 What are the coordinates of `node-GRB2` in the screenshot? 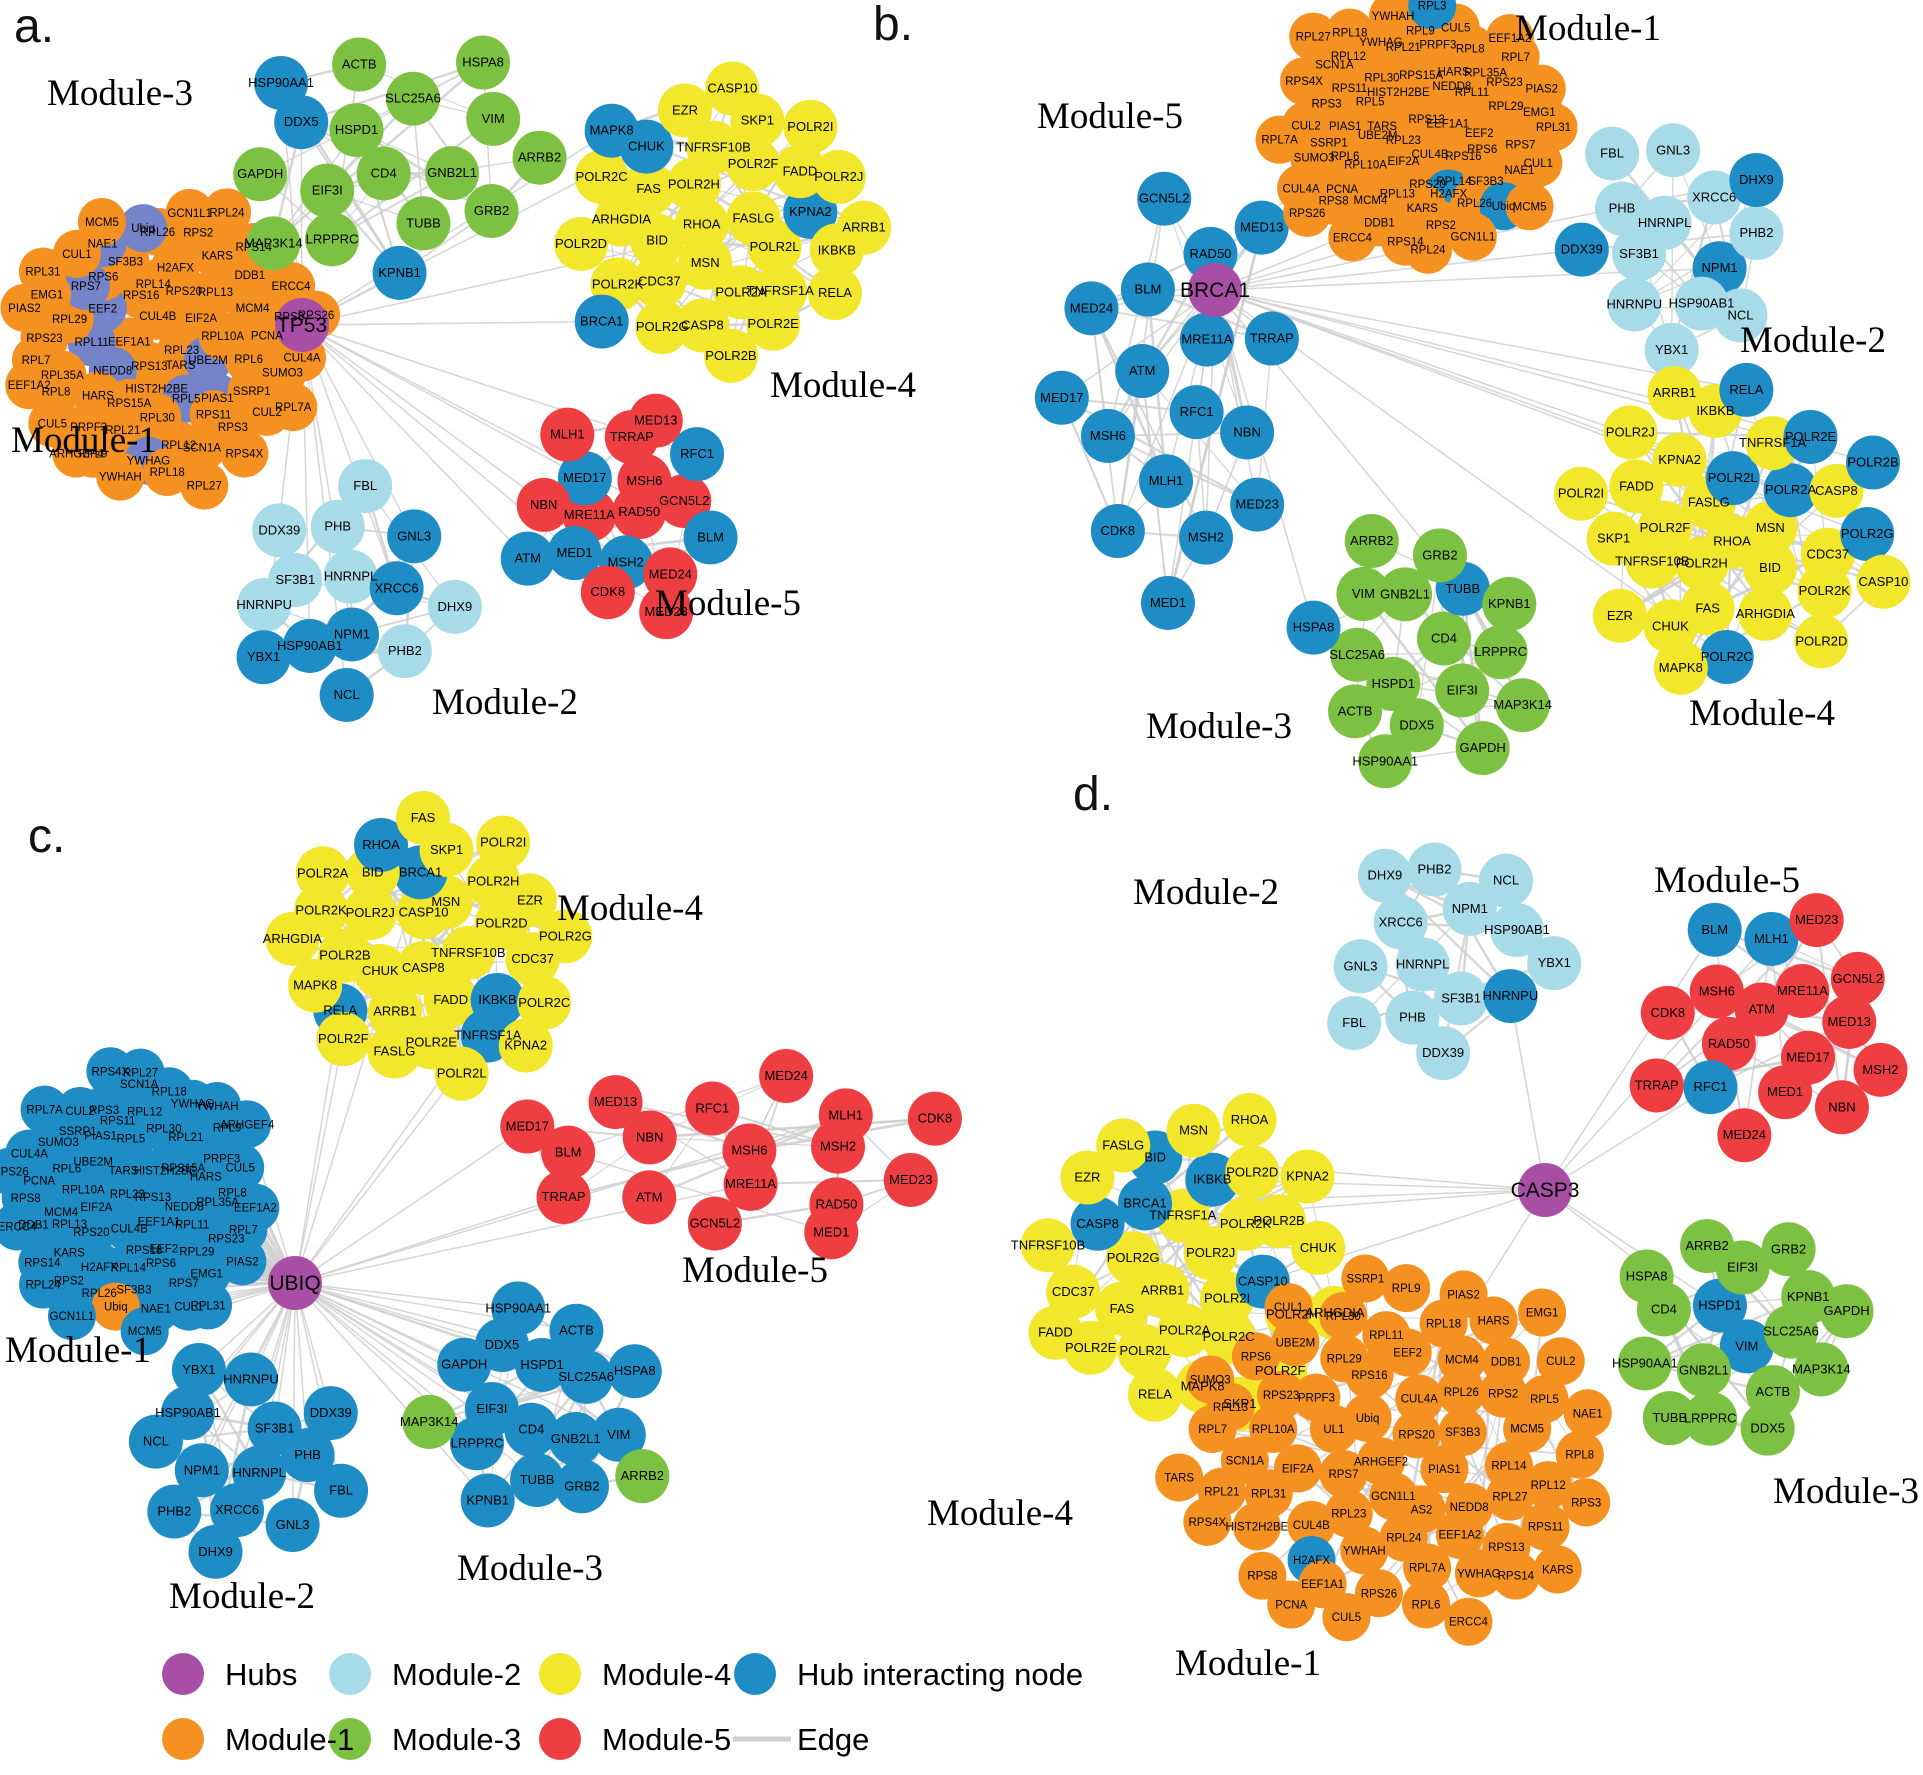 It's located at (581, 1486).